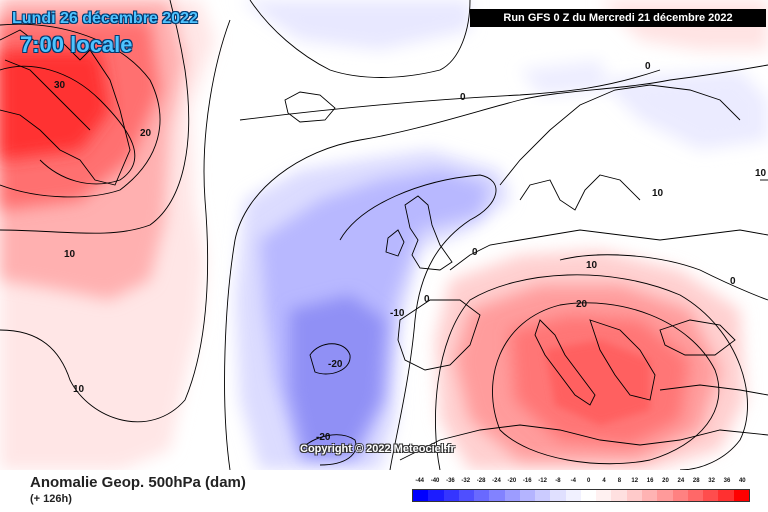 The height and width of the screenshot is (512, 768). I want to click on legend-label: -44, so click(420, 481).